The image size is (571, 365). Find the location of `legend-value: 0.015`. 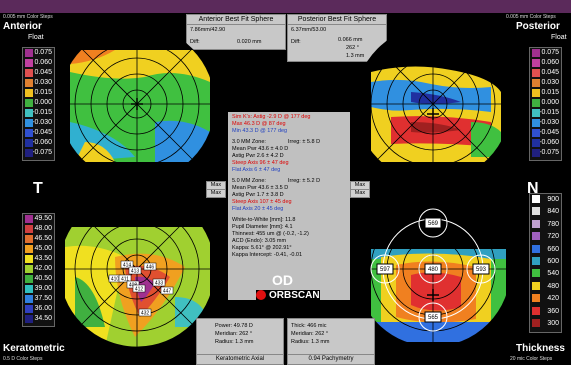

legend-value: 0.015 is located at coordinates (43, 92).